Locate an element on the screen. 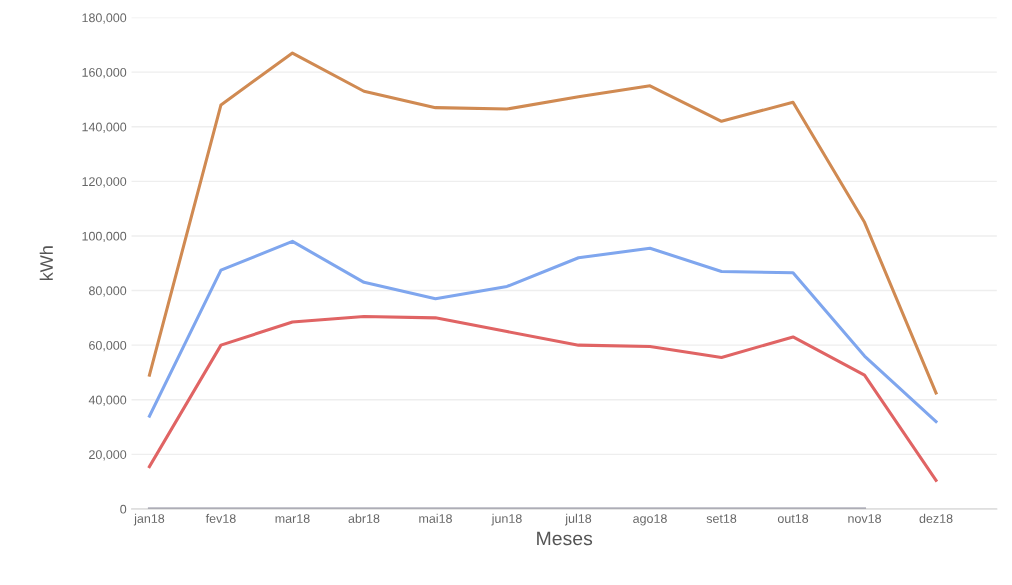  x-axis-title: Meses is located at coordinates (565, 538).